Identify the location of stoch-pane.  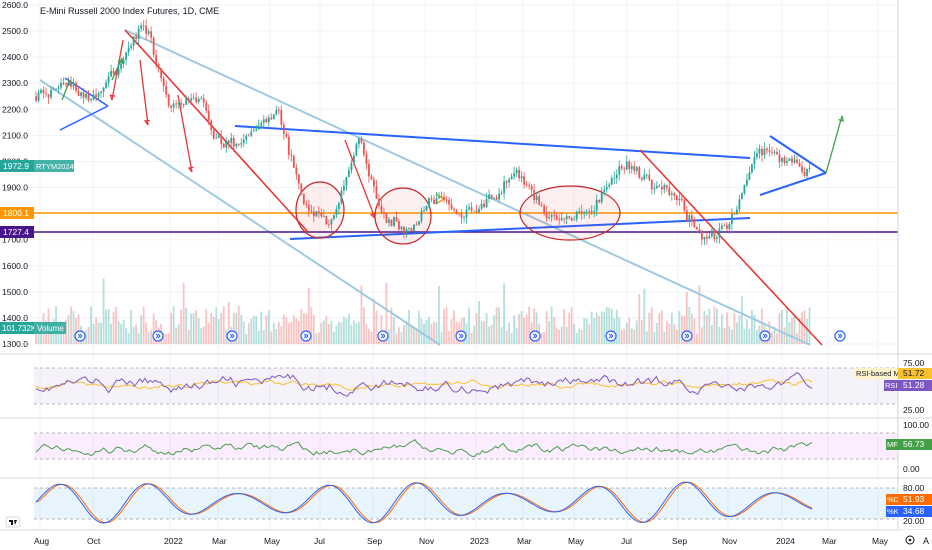
(466, 502).